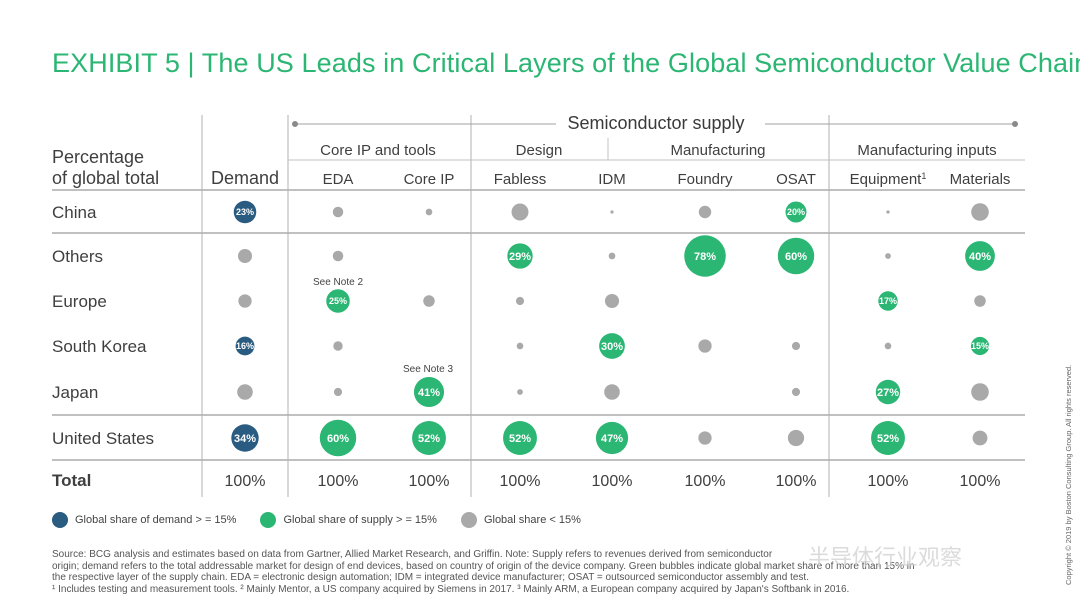 The width and height of the screenshot is (1080, 607). I want to click on bubble-label: 23%, so click(245, 212).